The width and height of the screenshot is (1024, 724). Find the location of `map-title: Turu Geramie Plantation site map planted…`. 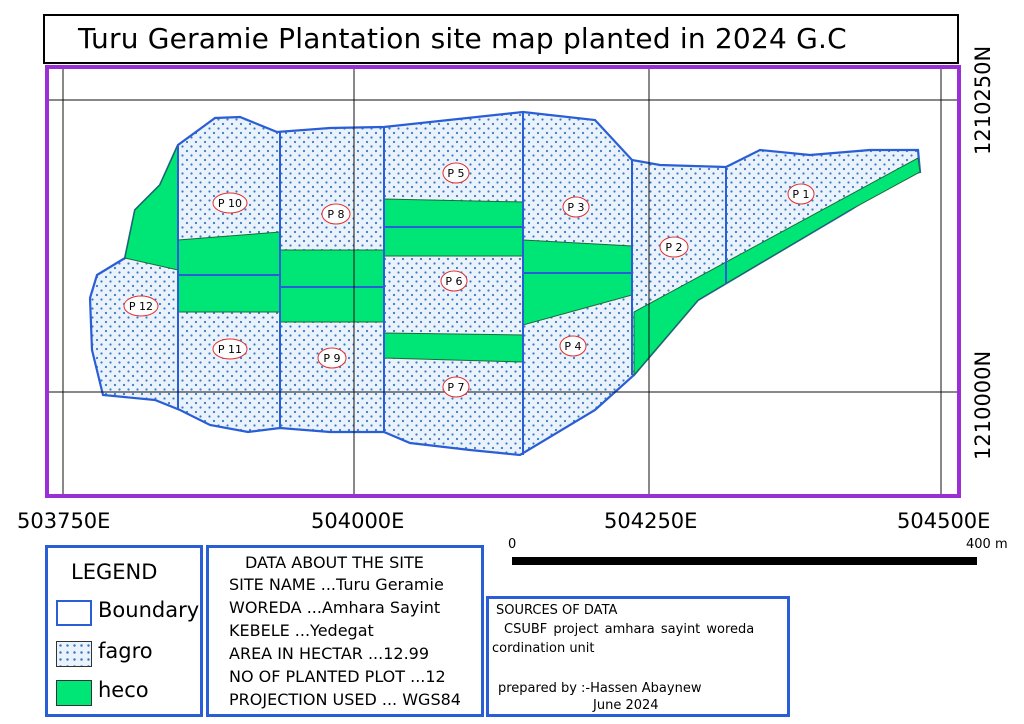

map-title: Turu Geramie Plantation site map planted… is located at coordinates (462, 38).